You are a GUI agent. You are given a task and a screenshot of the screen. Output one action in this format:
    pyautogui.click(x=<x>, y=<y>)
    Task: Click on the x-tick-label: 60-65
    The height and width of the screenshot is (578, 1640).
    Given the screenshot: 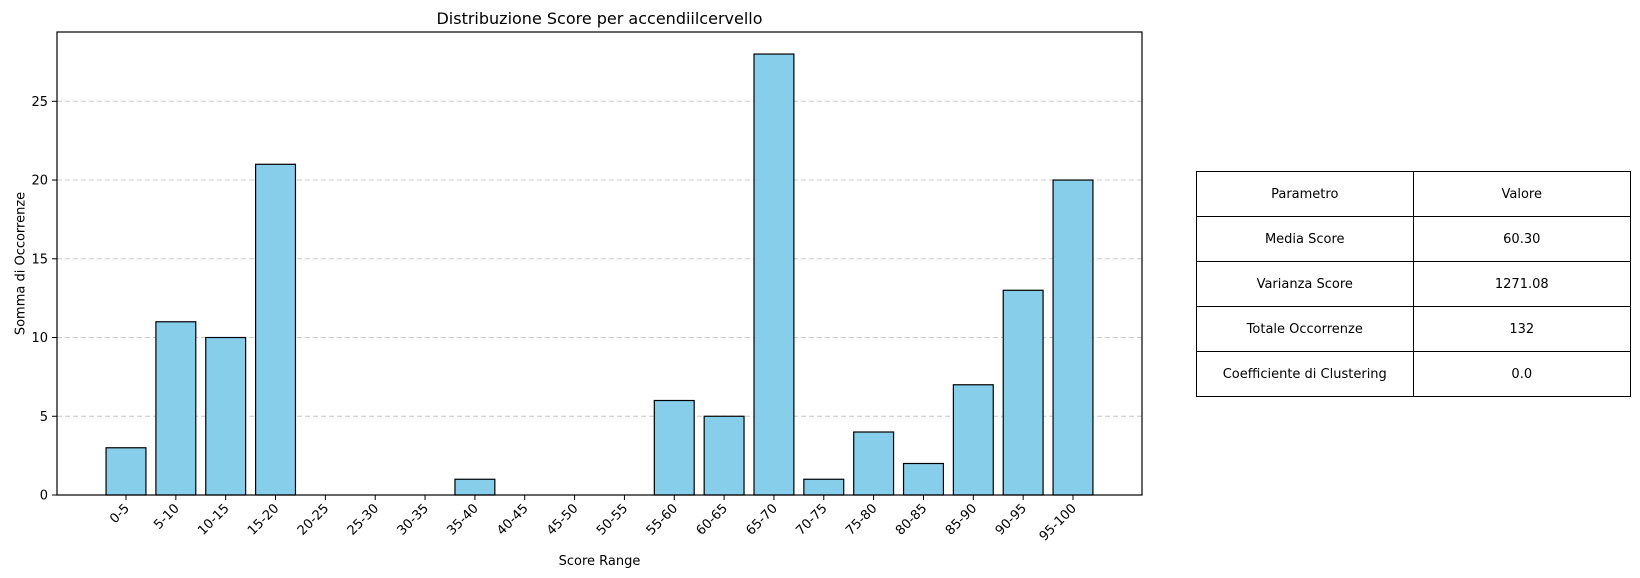 What is the action you would take?
    pyautogui.click(x=712, y=519)
    